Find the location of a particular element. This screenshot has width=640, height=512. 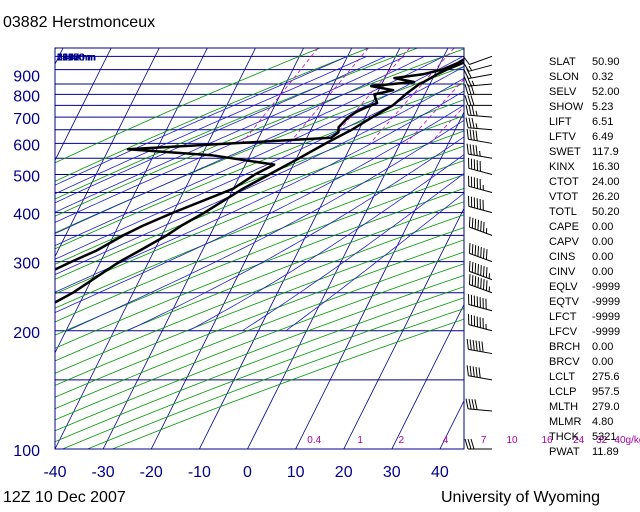

index-row: LFCT -9999 is located at coordinates (594, 317).